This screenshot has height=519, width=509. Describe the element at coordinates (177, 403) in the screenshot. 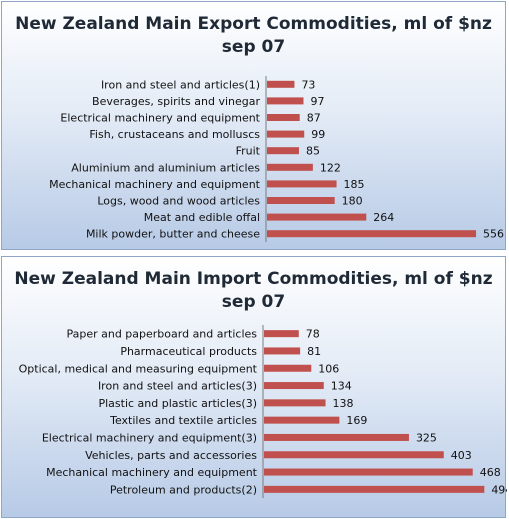

I see `import-category-label: Plastic and plastic articles(3)` at that location.